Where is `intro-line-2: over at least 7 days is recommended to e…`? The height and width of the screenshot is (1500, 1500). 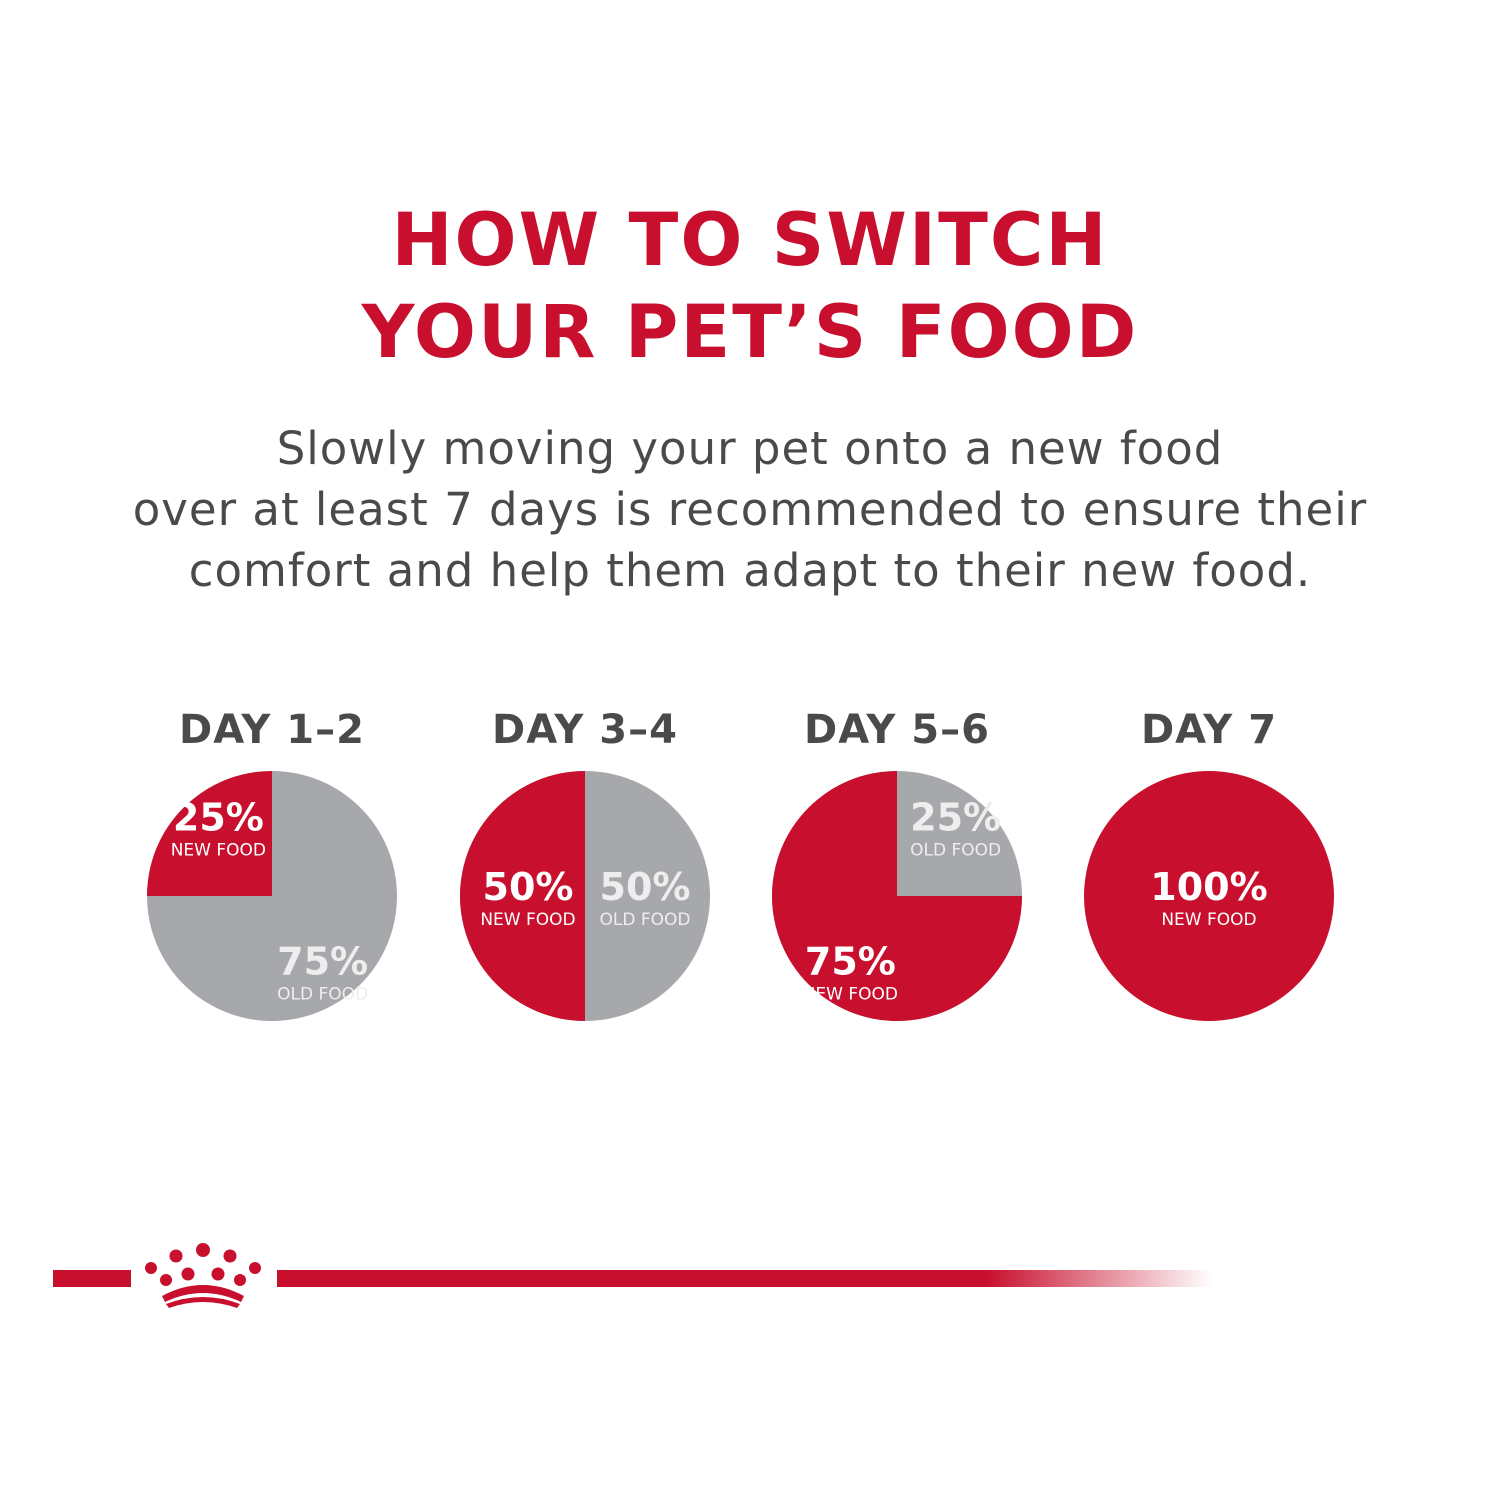
intro-line-2: over at least 7 days is recommended to e… is located at coordinates (750, 509).